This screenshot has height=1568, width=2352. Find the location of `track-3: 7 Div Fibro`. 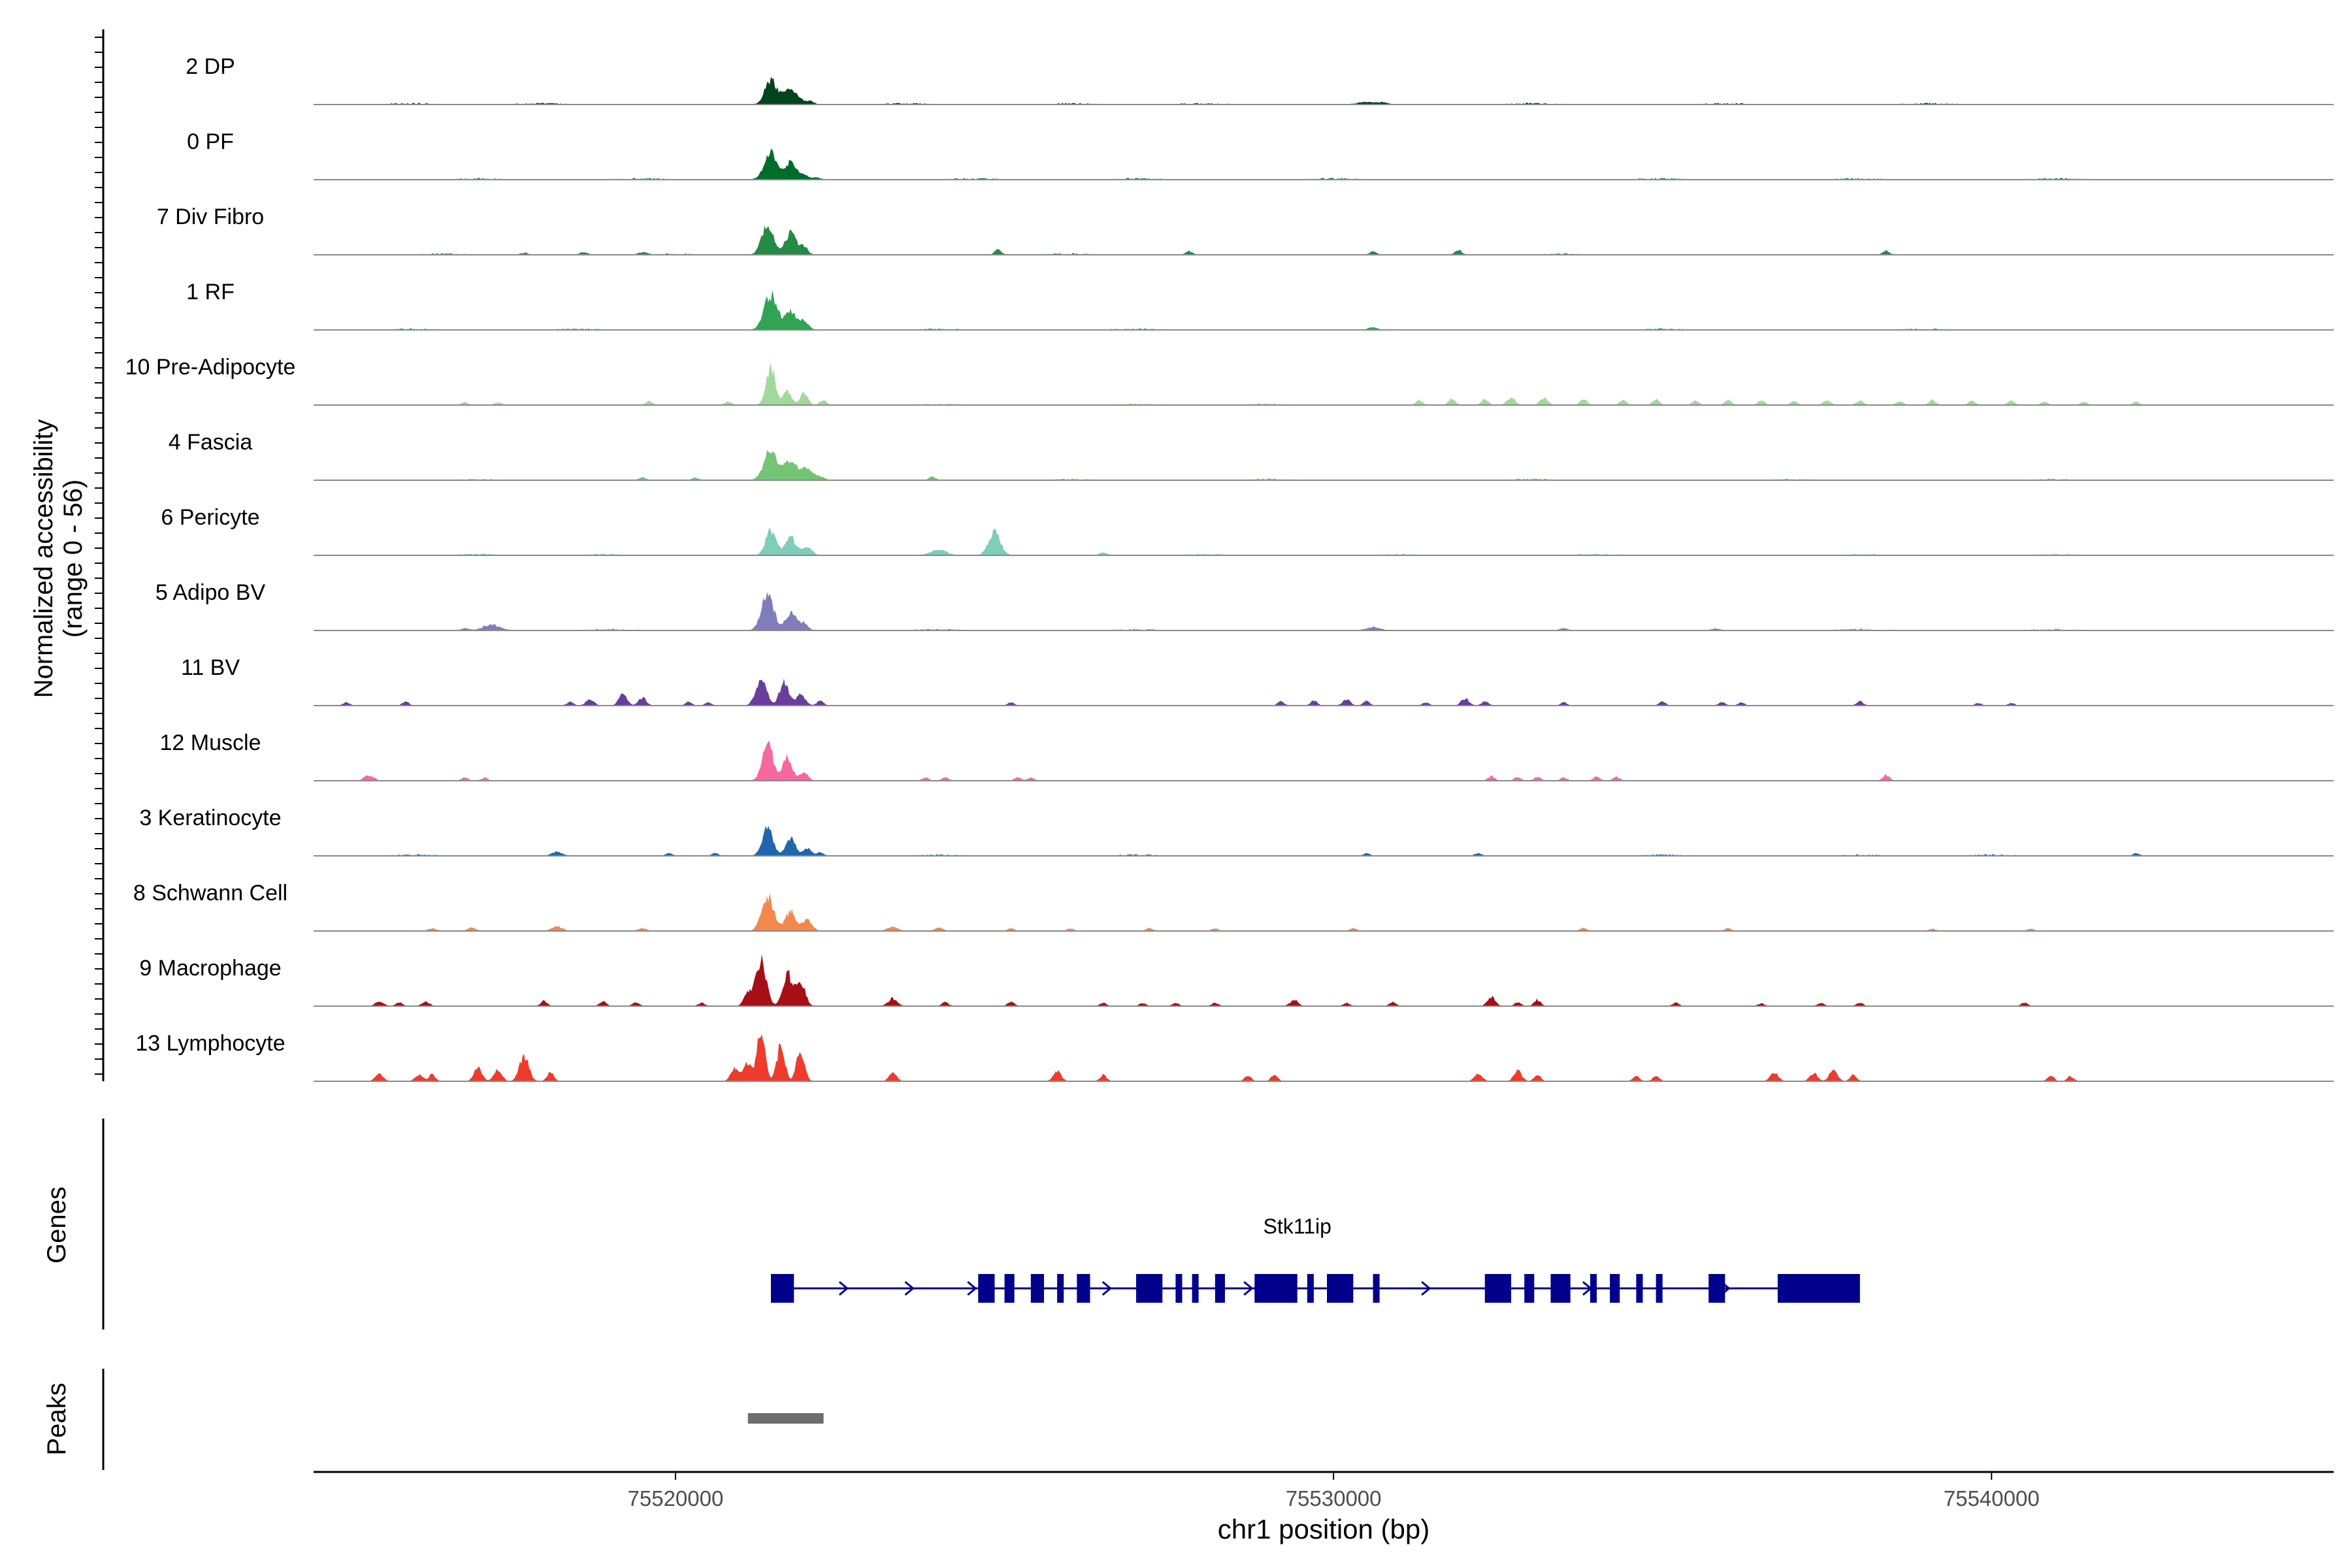

track-3: 7 Div Fibro is located at coordinates (1245, 229).